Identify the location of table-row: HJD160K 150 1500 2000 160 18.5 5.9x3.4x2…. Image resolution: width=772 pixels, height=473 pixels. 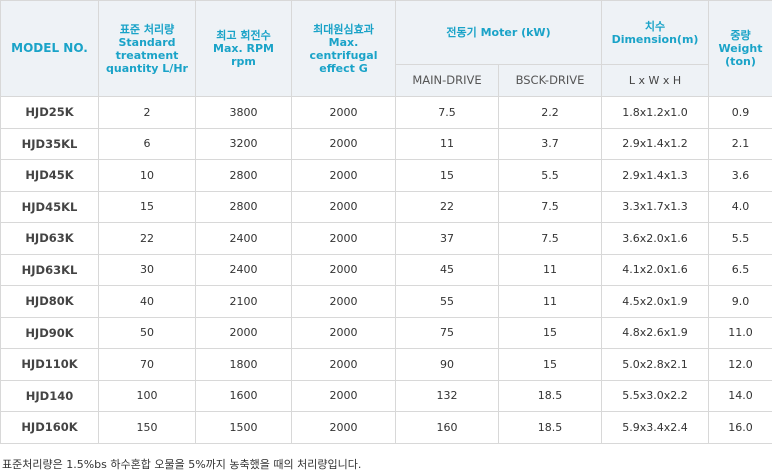
(386, 427).